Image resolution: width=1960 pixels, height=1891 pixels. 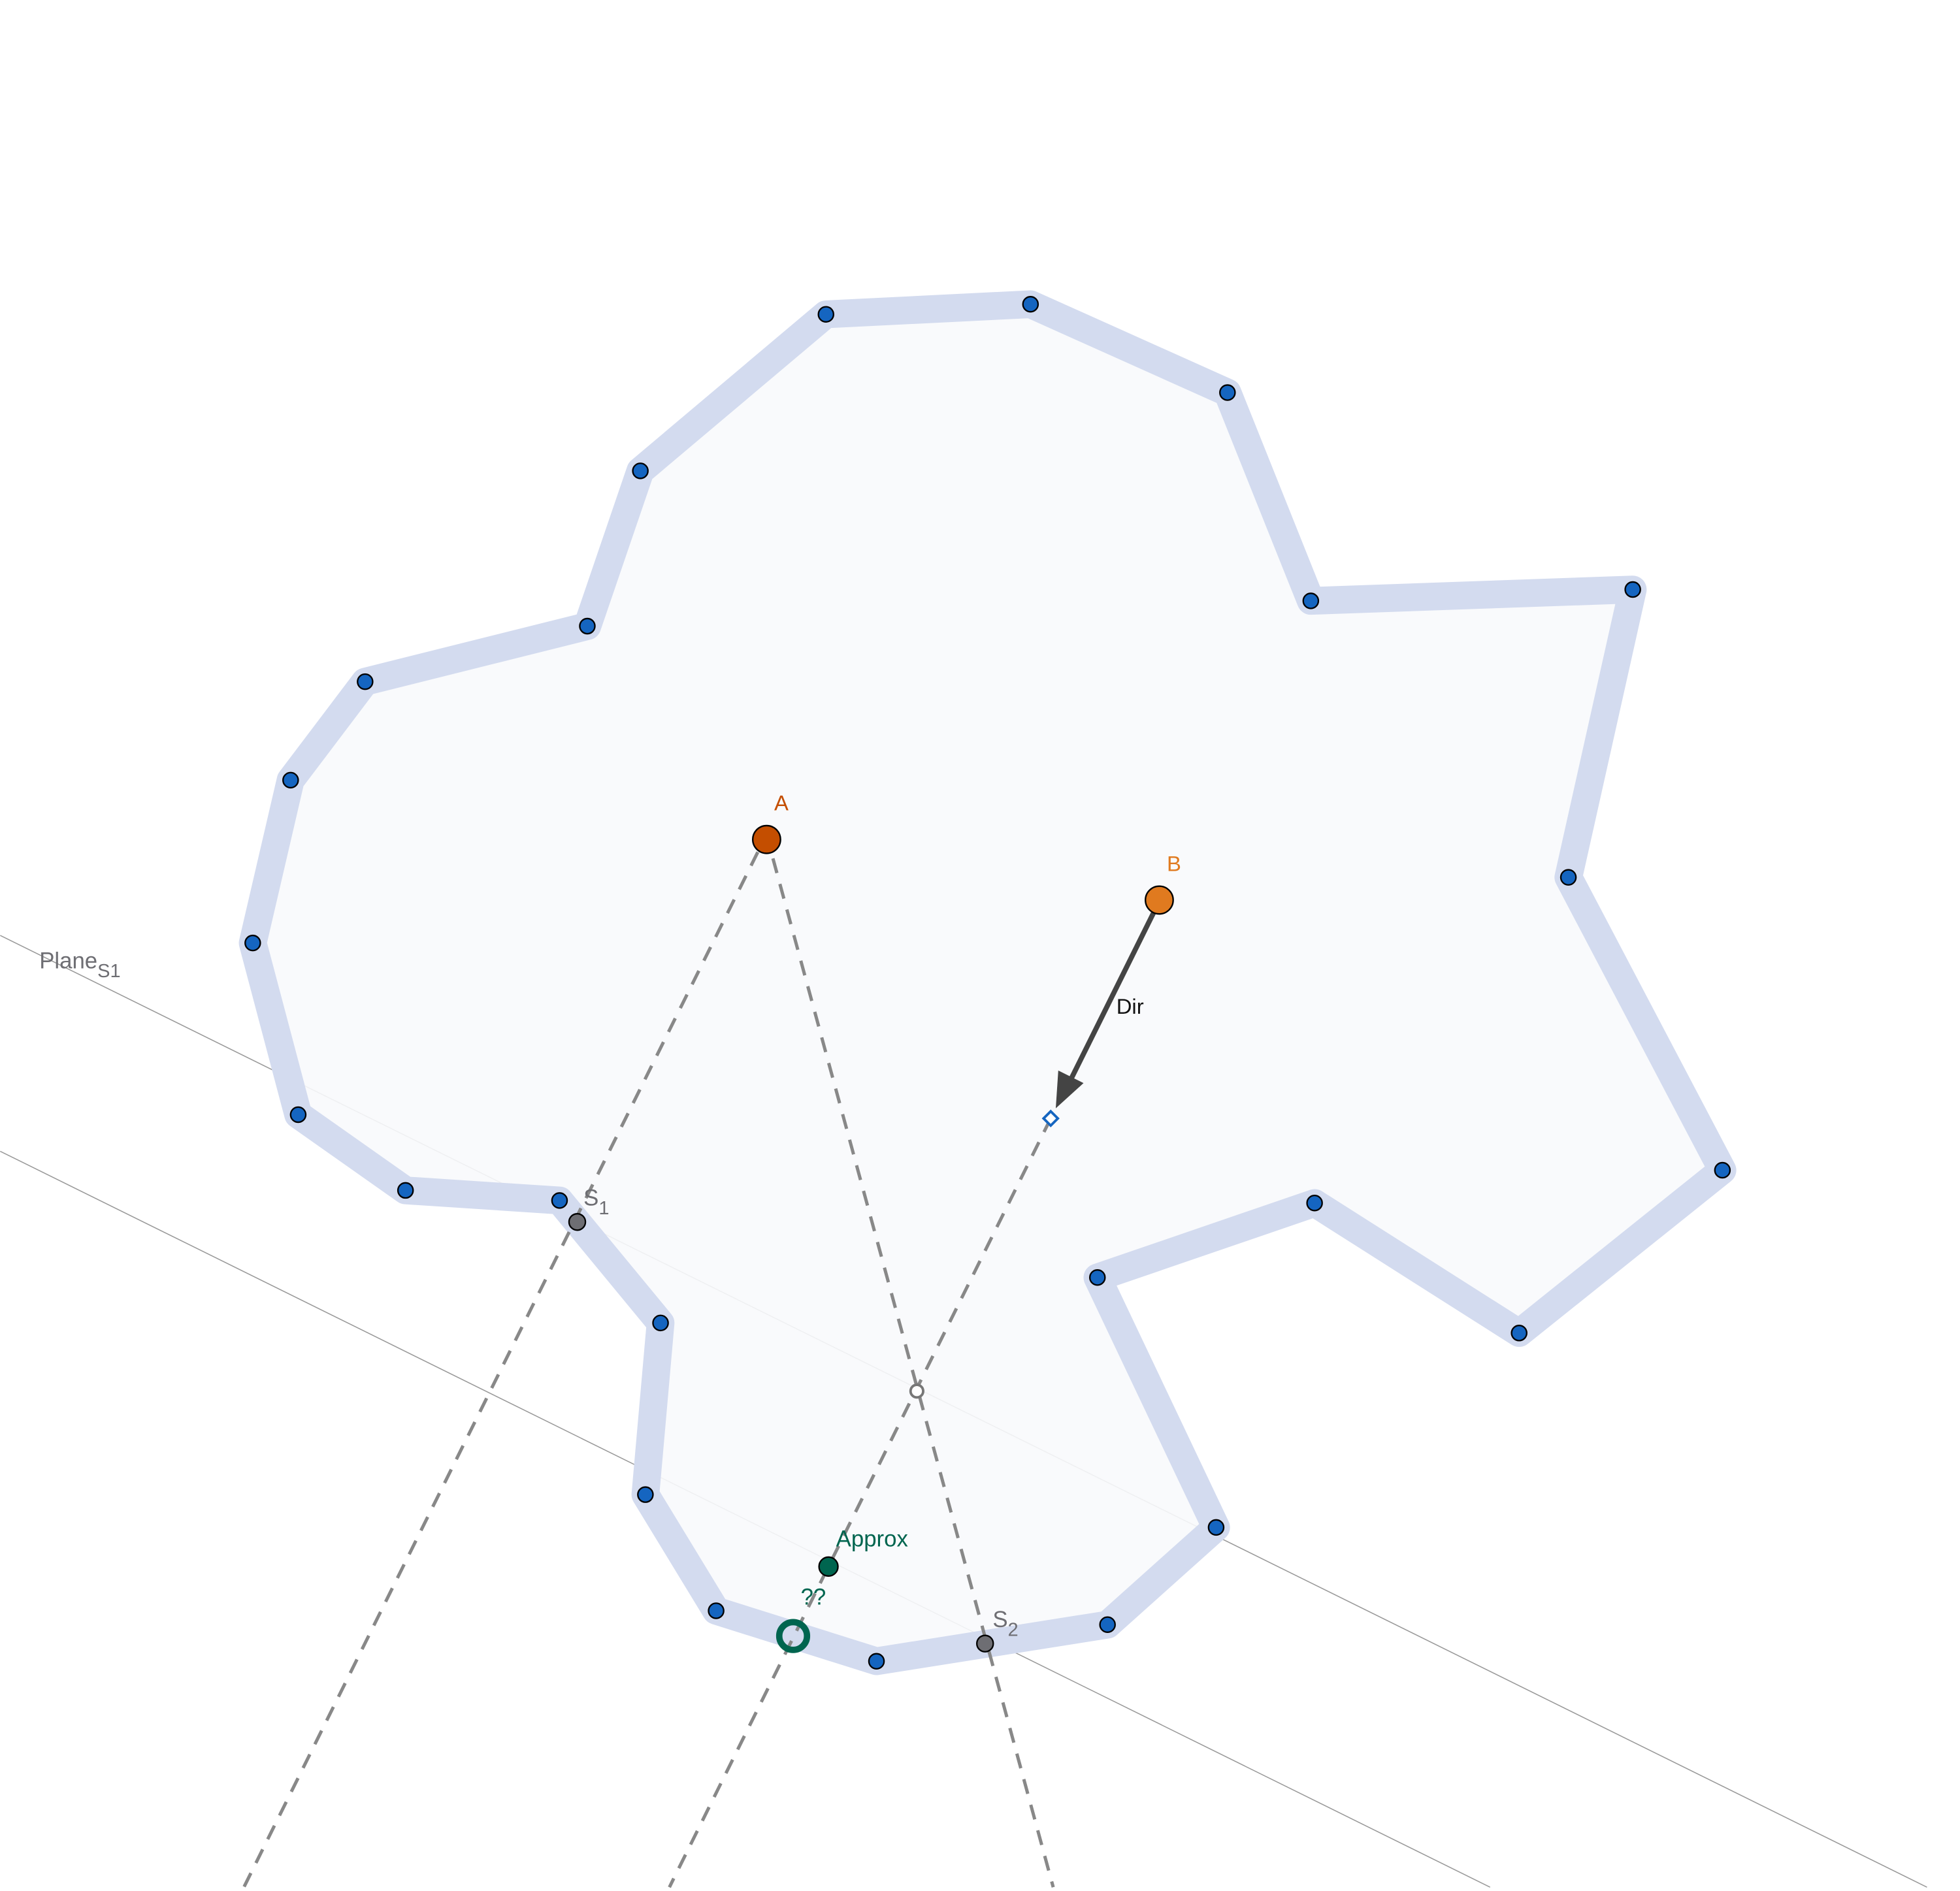 I want to click on dir-vector: Dir, so click(x=1099, y=1018).